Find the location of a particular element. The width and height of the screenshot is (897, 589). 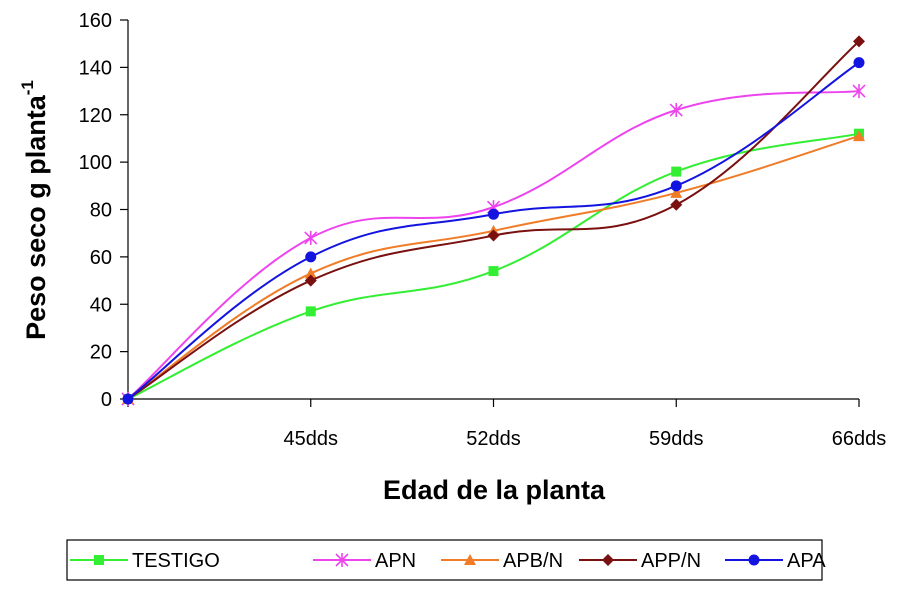

svg-text: Peso seco g planta-1 is located at coordinates (34, 210).